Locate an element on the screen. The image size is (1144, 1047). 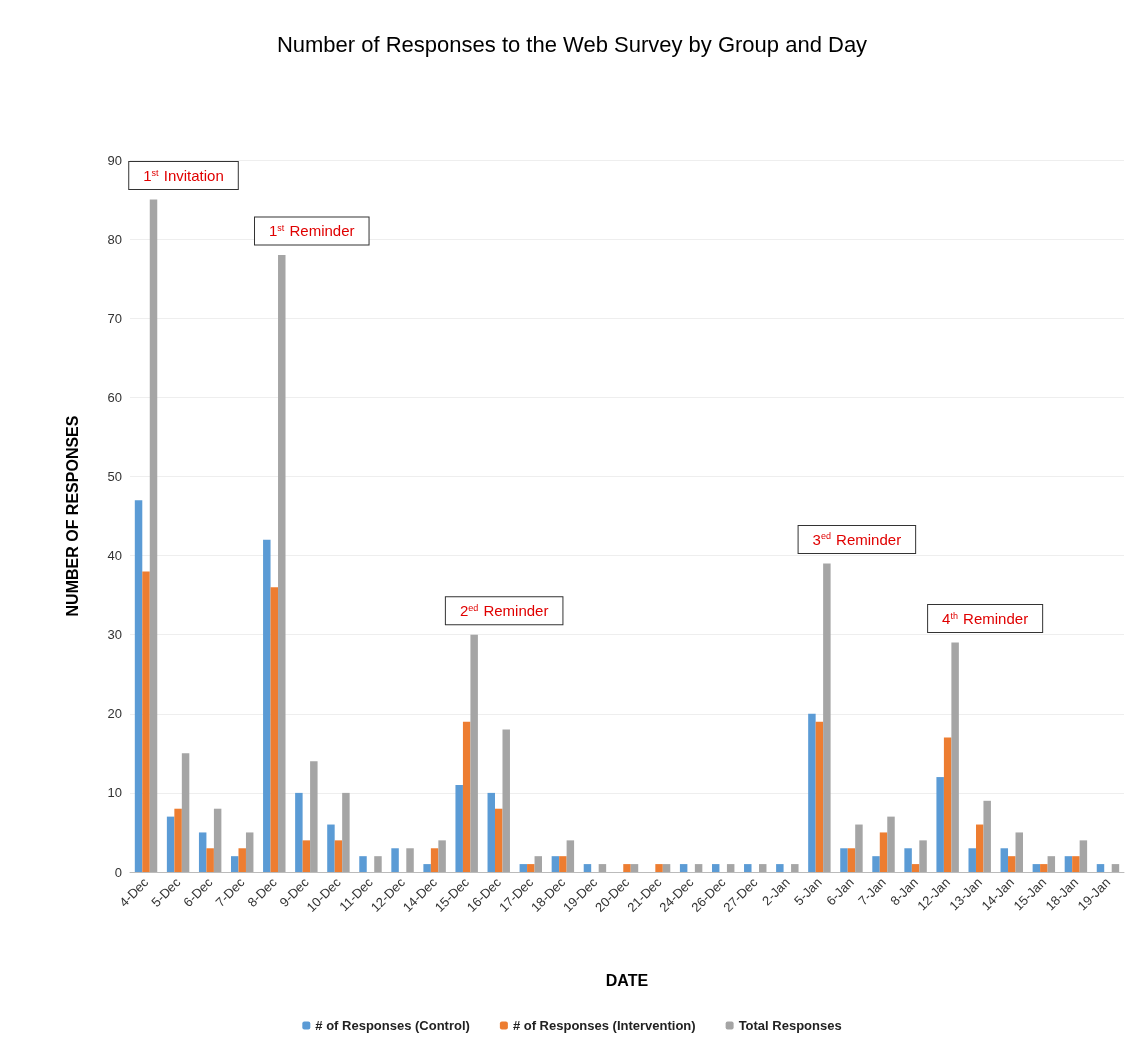
y-tick-label: 40 is located at coordinates (114, 556).